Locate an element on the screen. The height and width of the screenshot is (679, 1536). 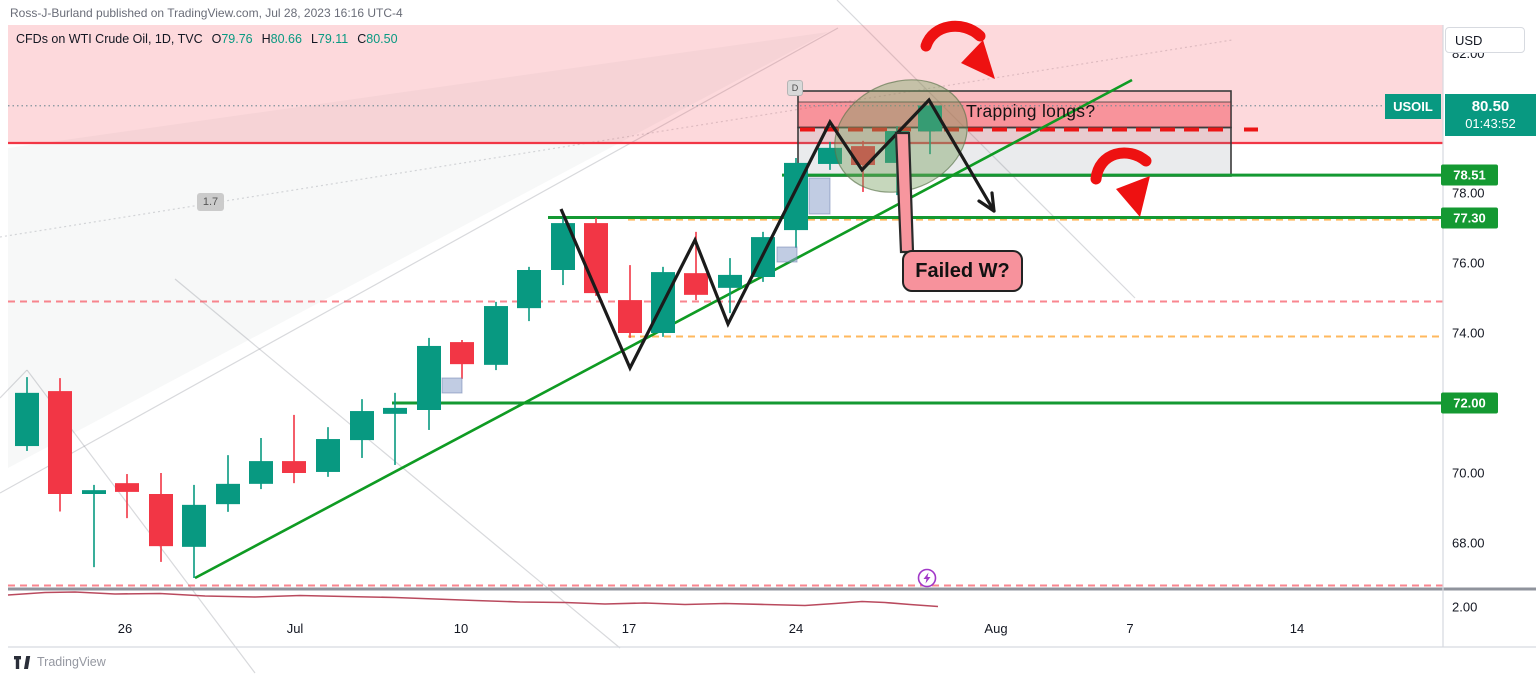
tradingview-logo-icon is located at coordinates (22, 662).